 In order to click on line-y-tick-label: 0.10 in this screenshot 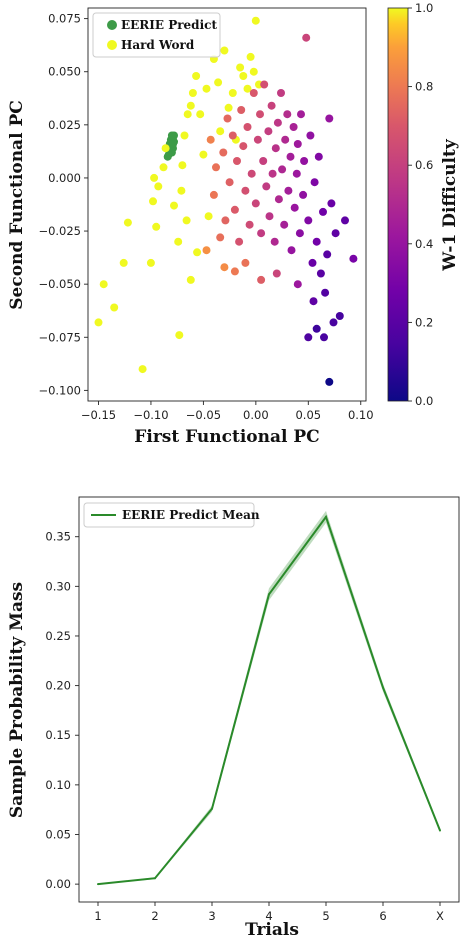, I will do `click(58, 785)`.